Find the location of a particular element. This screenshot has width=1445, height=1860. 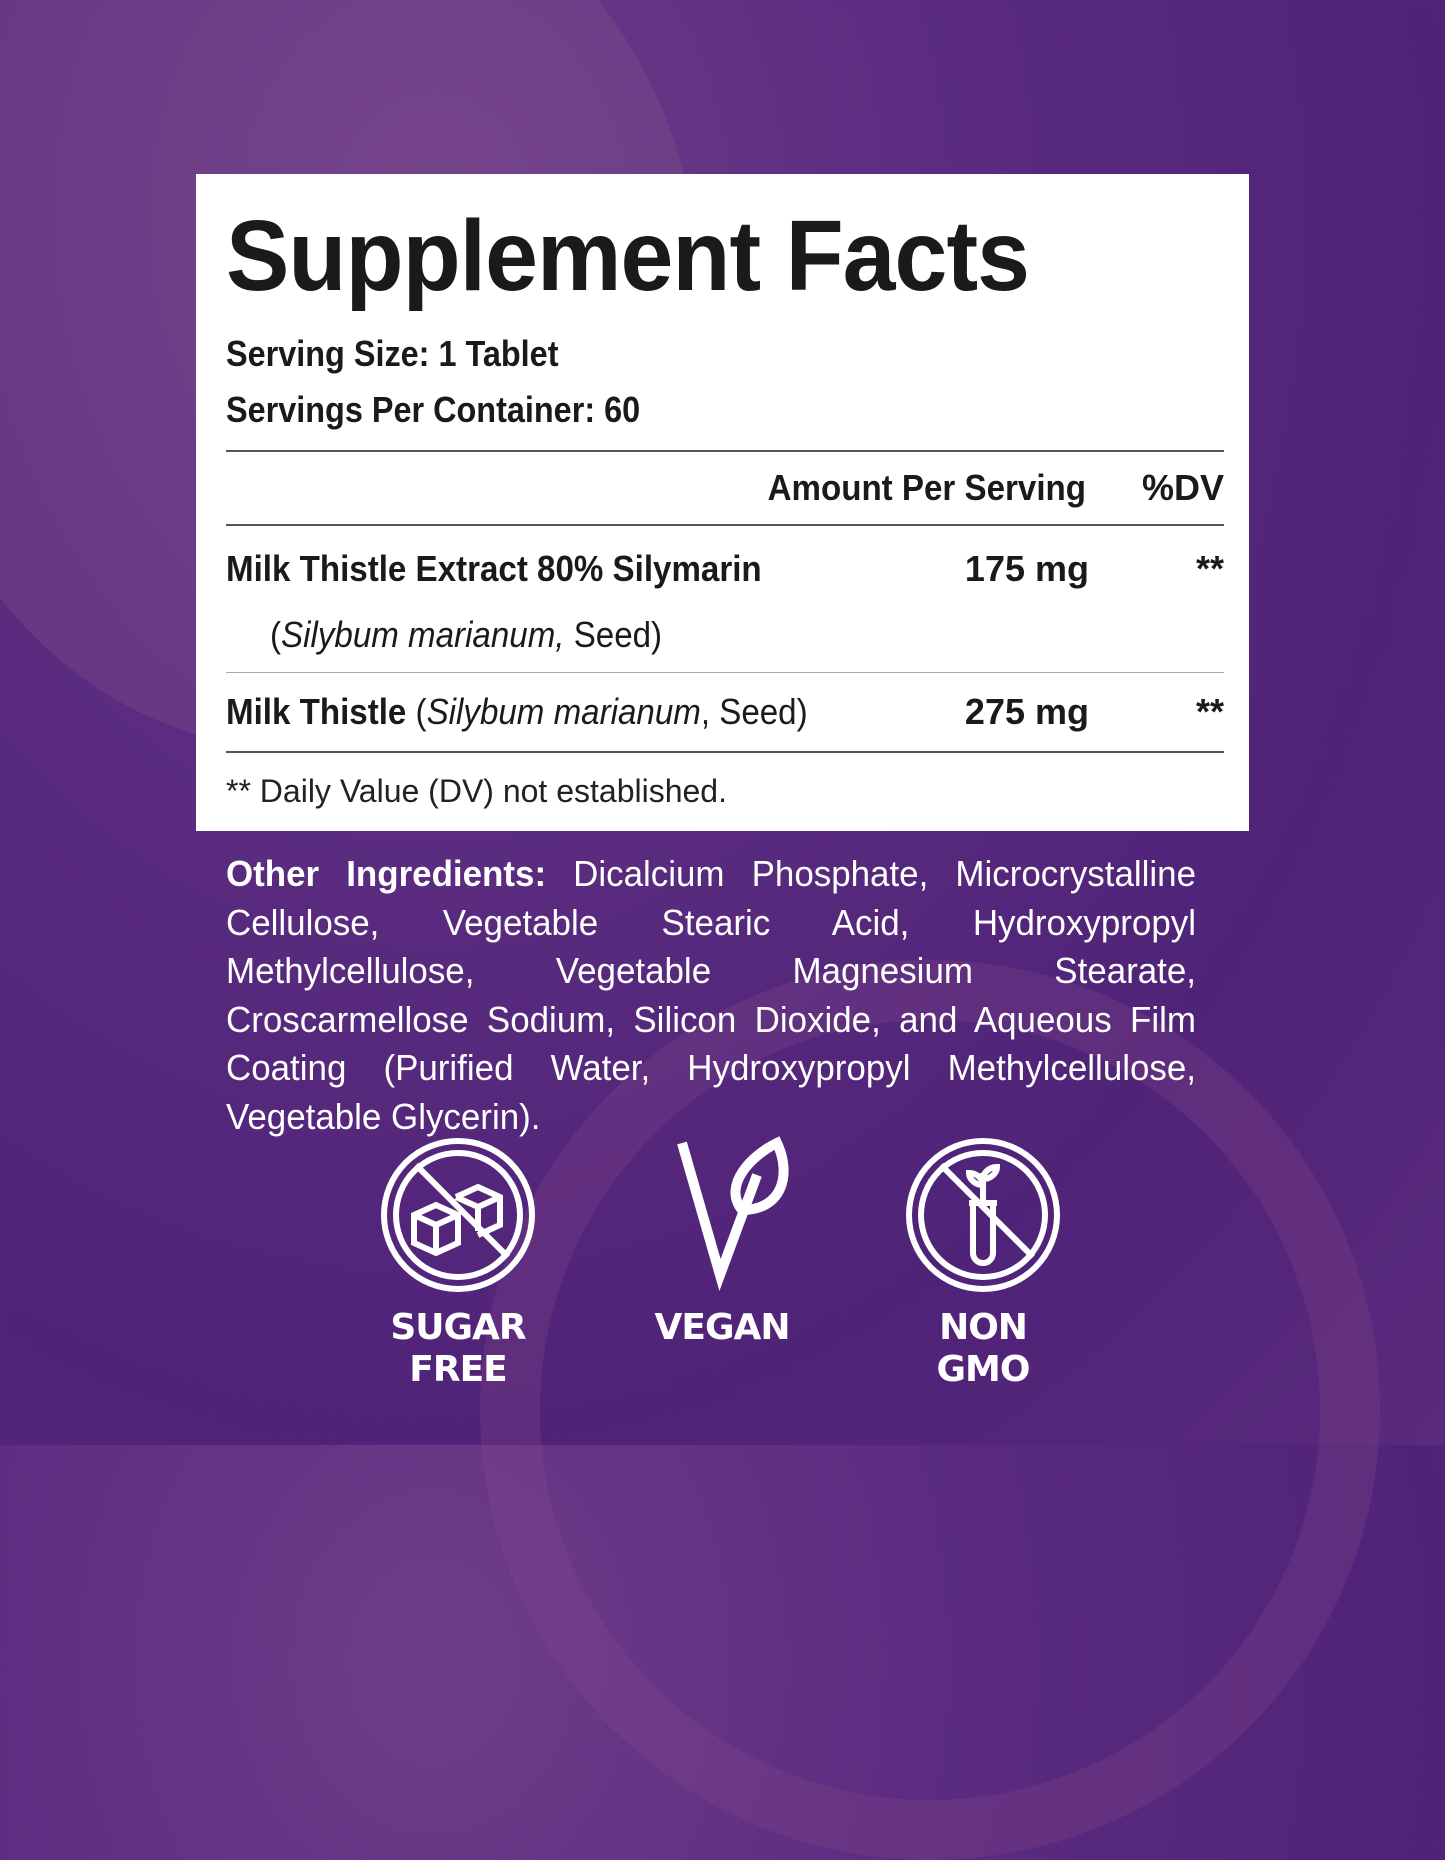

badge-line2: GMO is located at coordinates (983, 1369).